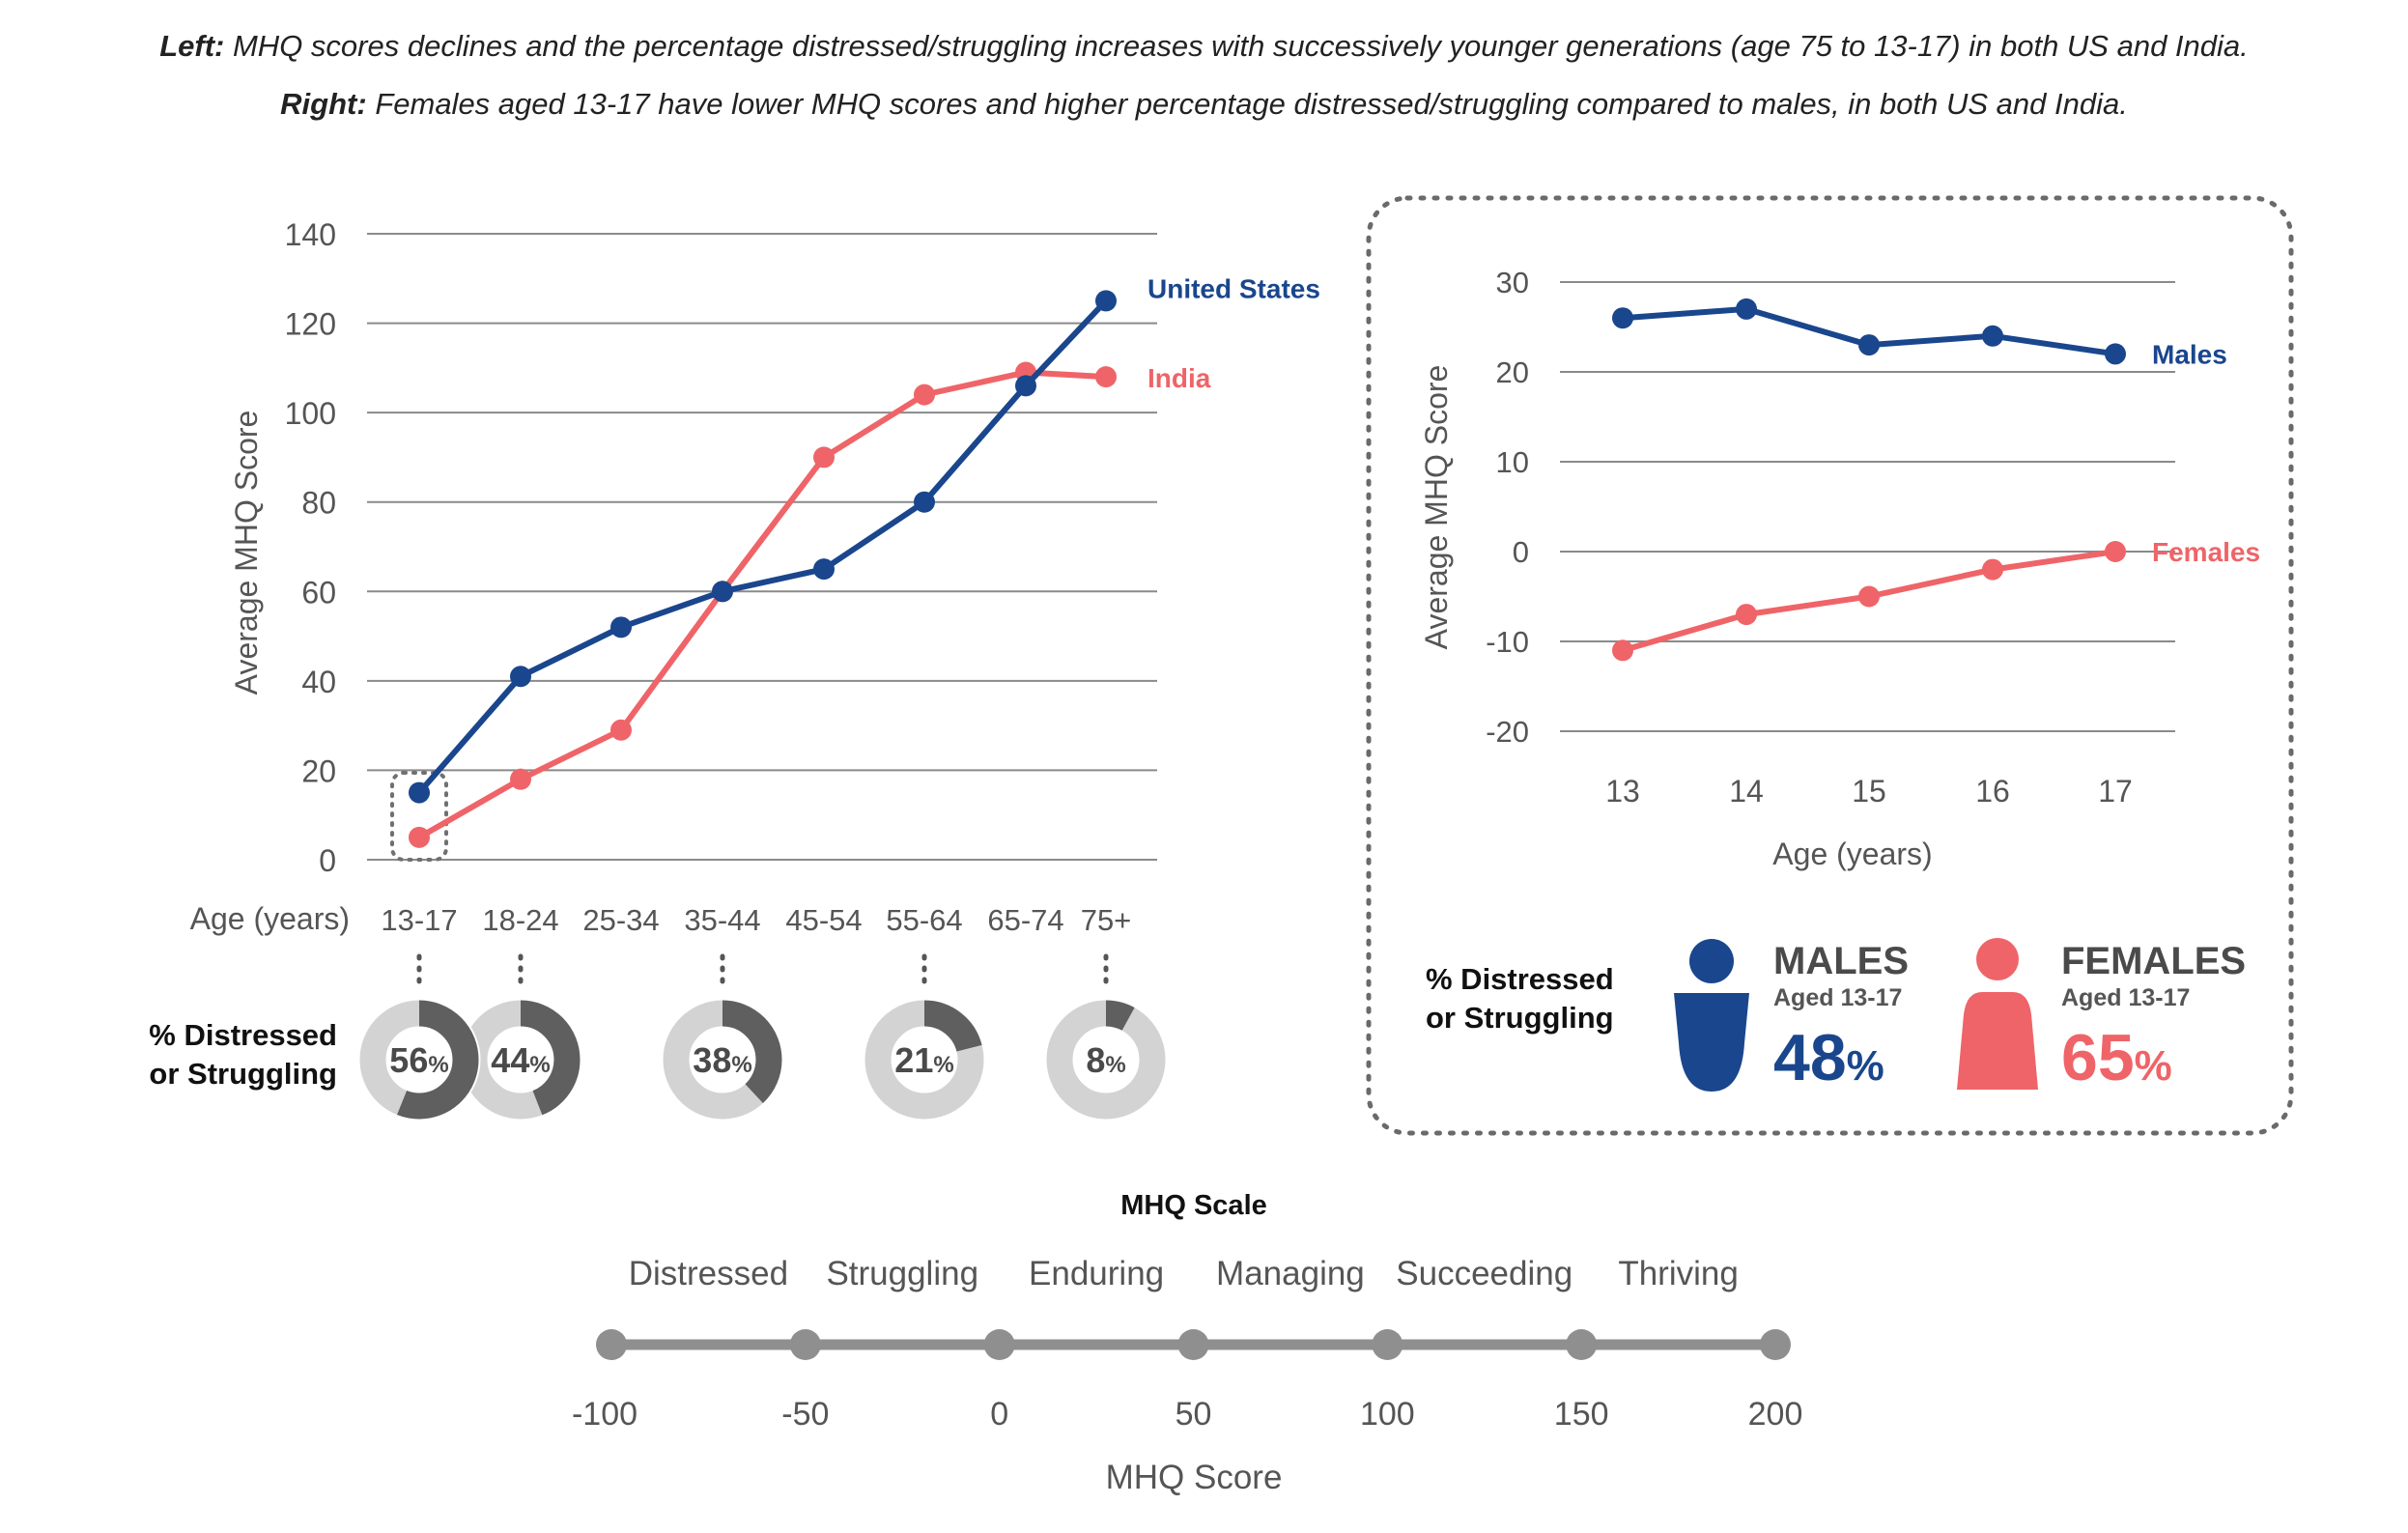 Image resolution: width=2408 pixels, height=1533 pixels. What do you see at coordinates (2115, 791) in the screenshot?
I see `right-x-tick-label: 17` at bounding box center [2115, 791].